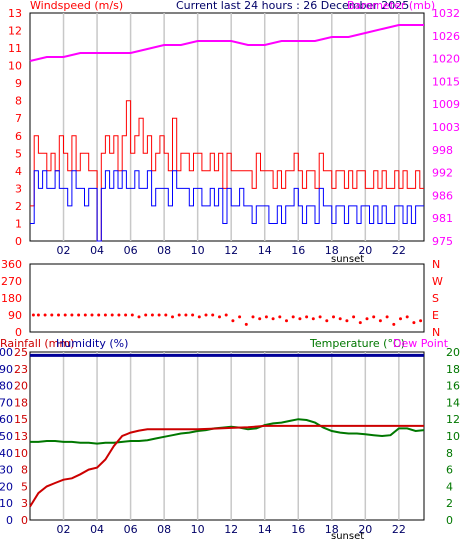 The width and height of the screenshot is (463, 542). Describe the element at coordinates (6, 470) in the screenshot. I see `humidity-tick-label: 30` at that location.